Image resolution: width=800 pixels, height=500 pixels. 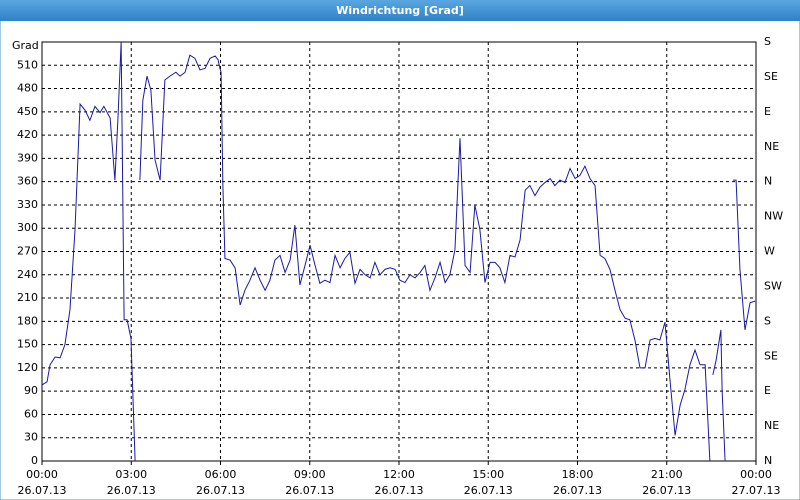 I want to click on y-tick-label: 450, so click(x=27, y=111).